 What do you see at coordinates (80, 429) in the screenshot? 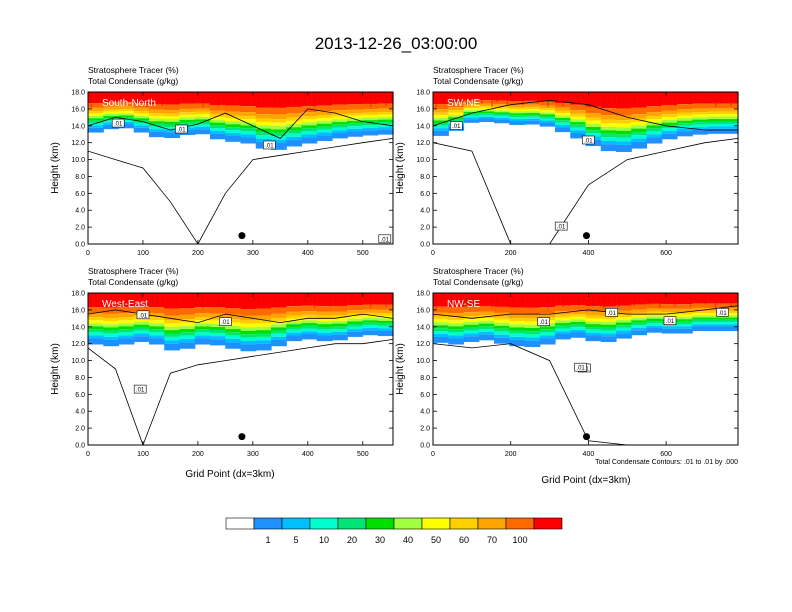
I see `y-tick-label: 2.0` at bounding box center [80, 429].